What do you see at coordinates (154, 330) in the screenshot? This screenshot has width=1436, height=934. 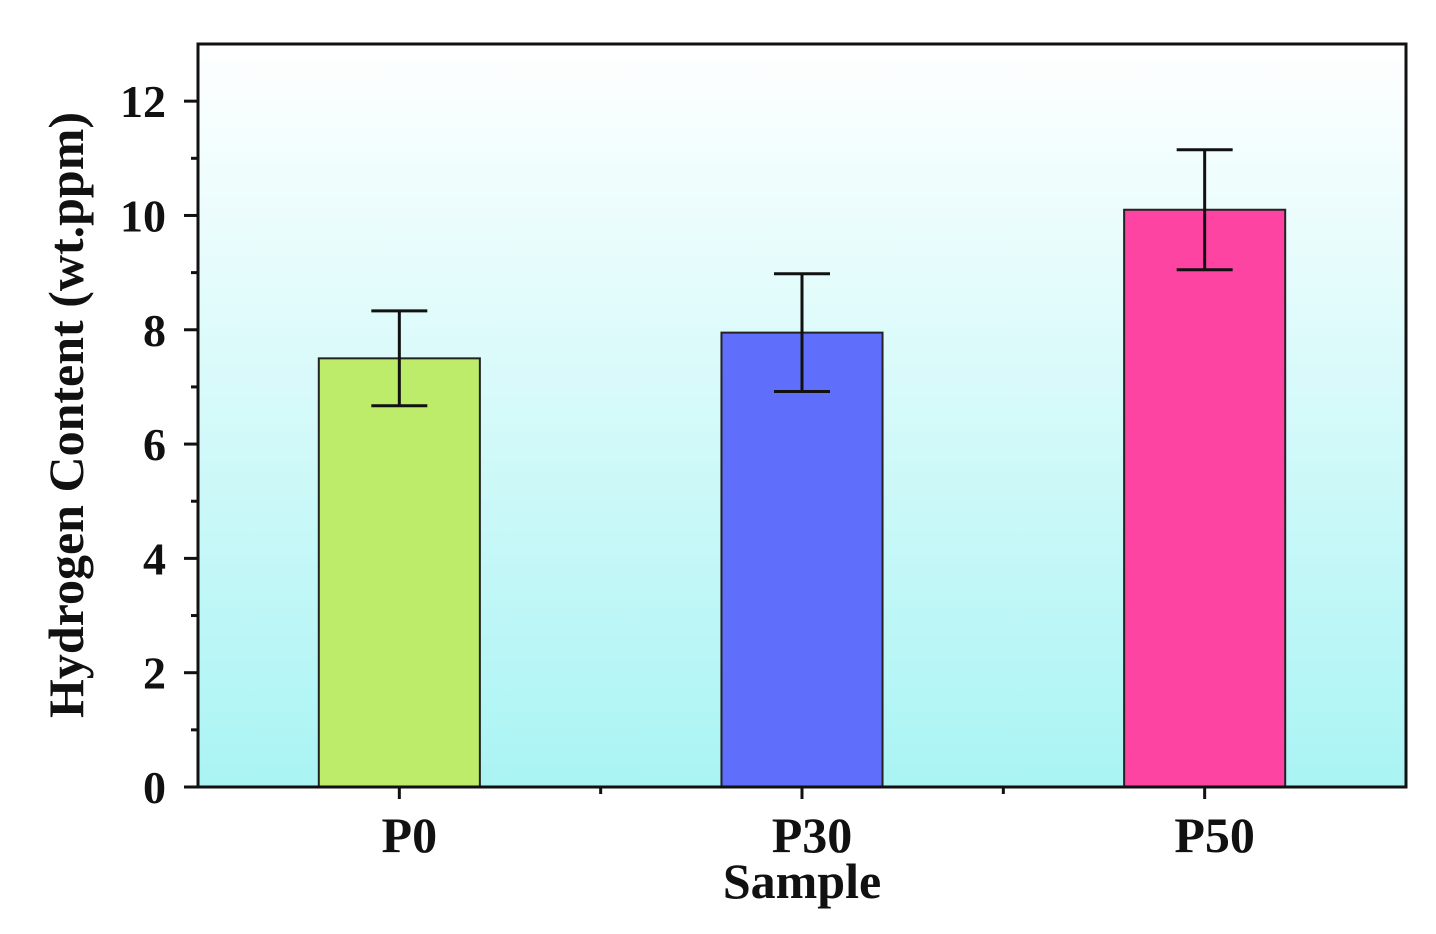 I see `y-tick-label: 8` at bounding box center [154, 330].